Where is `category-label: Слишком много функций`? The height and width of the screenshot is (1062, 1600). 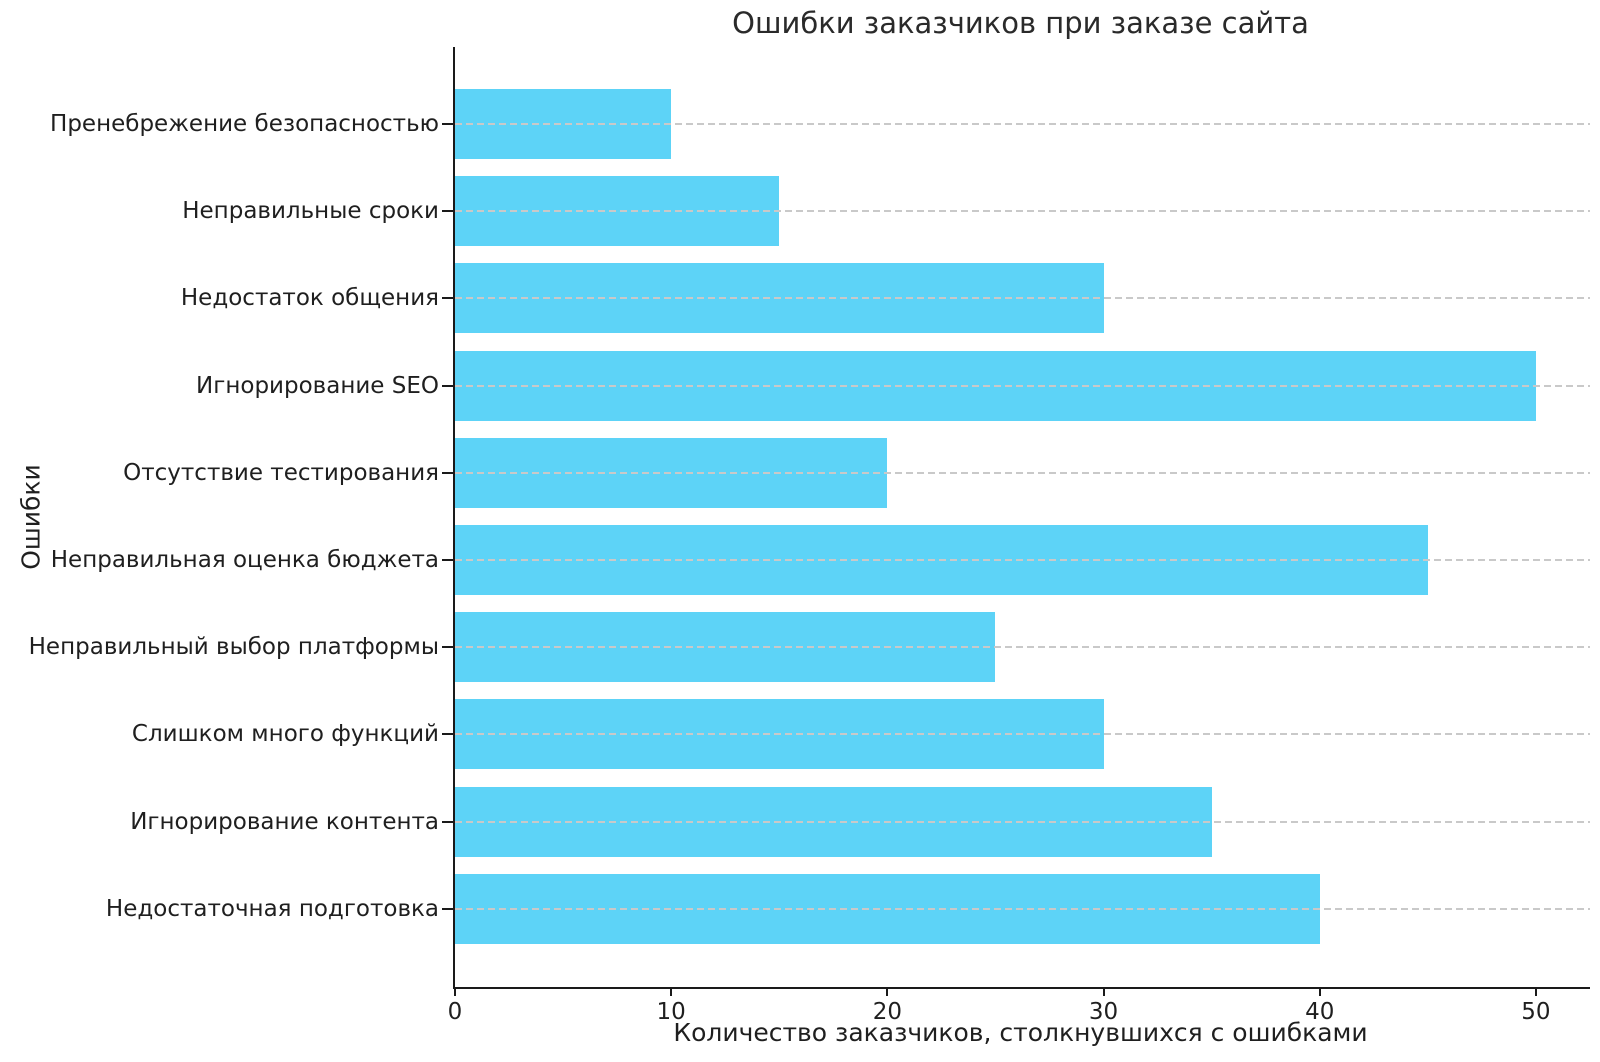
category-label: Слишком много функций is located at coordinates (285, 734).